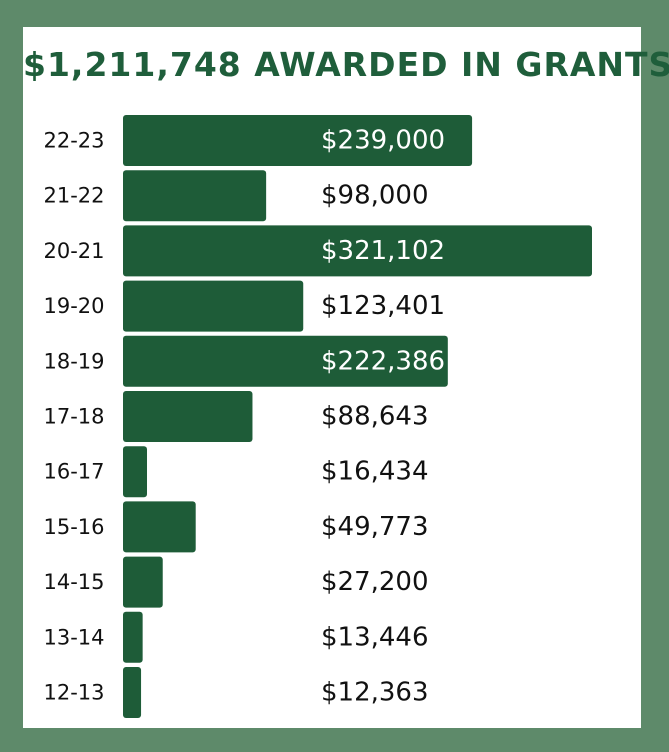  Describe the element at coordinates (73, 693) in the screenshot. I see `category-label: 12-13` at that location.